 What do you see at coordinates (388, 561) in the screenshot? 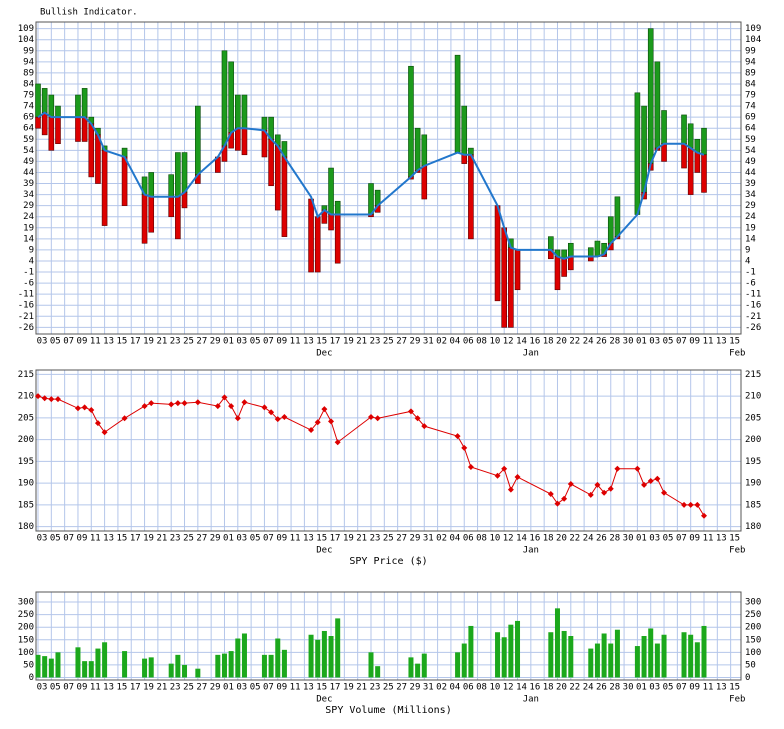
I see `x-axis-label: SPY Price ($)` at bounding box center [388, 561].